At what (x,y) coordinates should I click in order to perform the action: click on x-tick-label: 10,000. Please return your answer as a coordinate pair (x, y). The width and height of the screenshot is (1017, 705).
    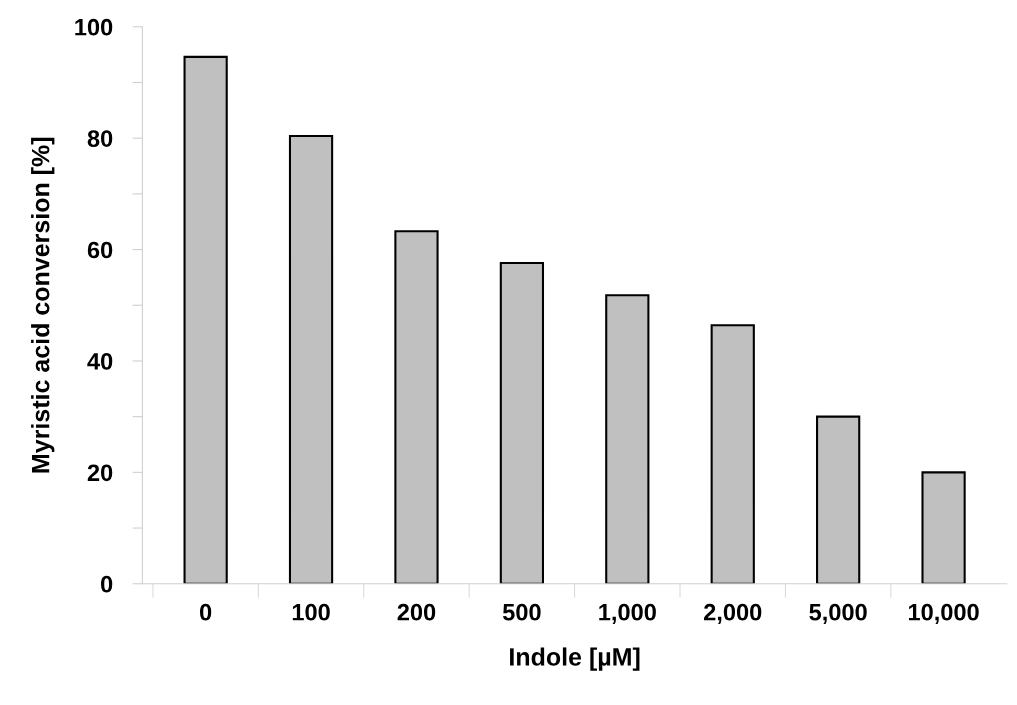
    Looking at the image, I should click on (943, 613).